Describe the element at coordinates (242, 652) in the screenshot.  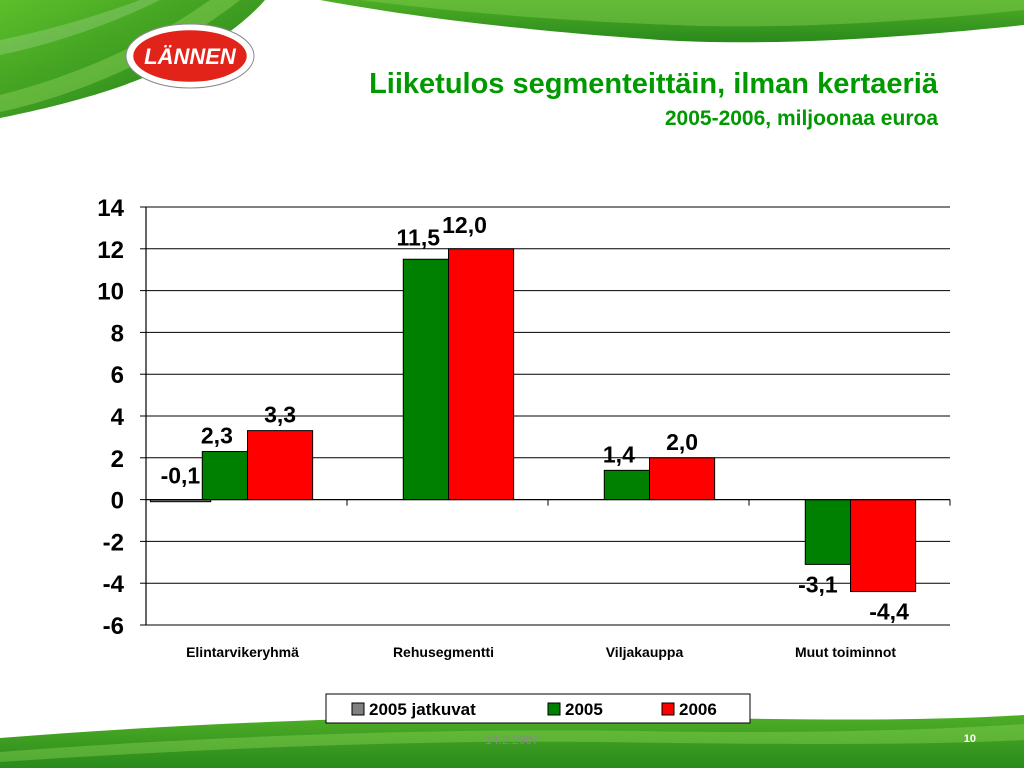
I see `x-category-label: Elintarvikeryhmä` at that location.